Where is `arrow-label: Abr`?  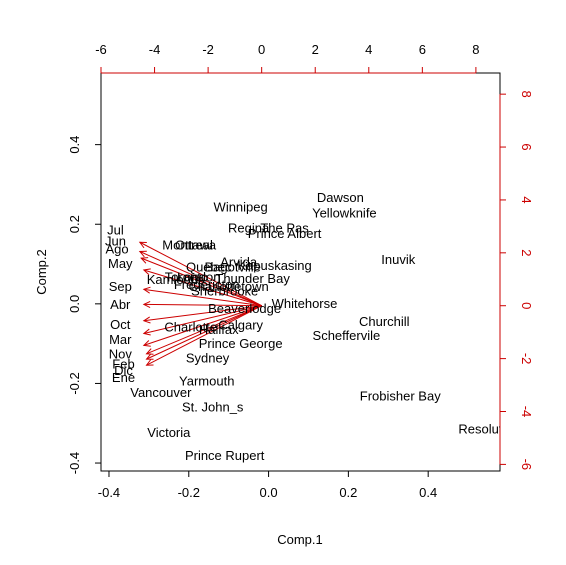
arrow-label: Abr is located at coordinates (120, 304).